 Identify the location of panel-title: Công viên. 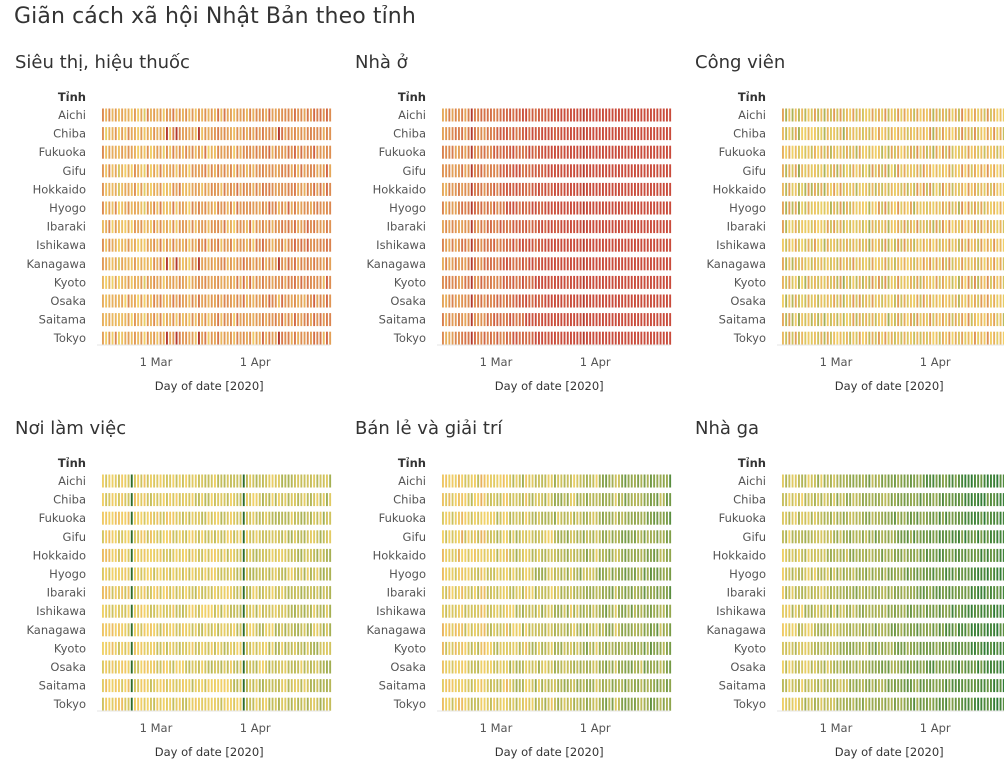
(740, 62).